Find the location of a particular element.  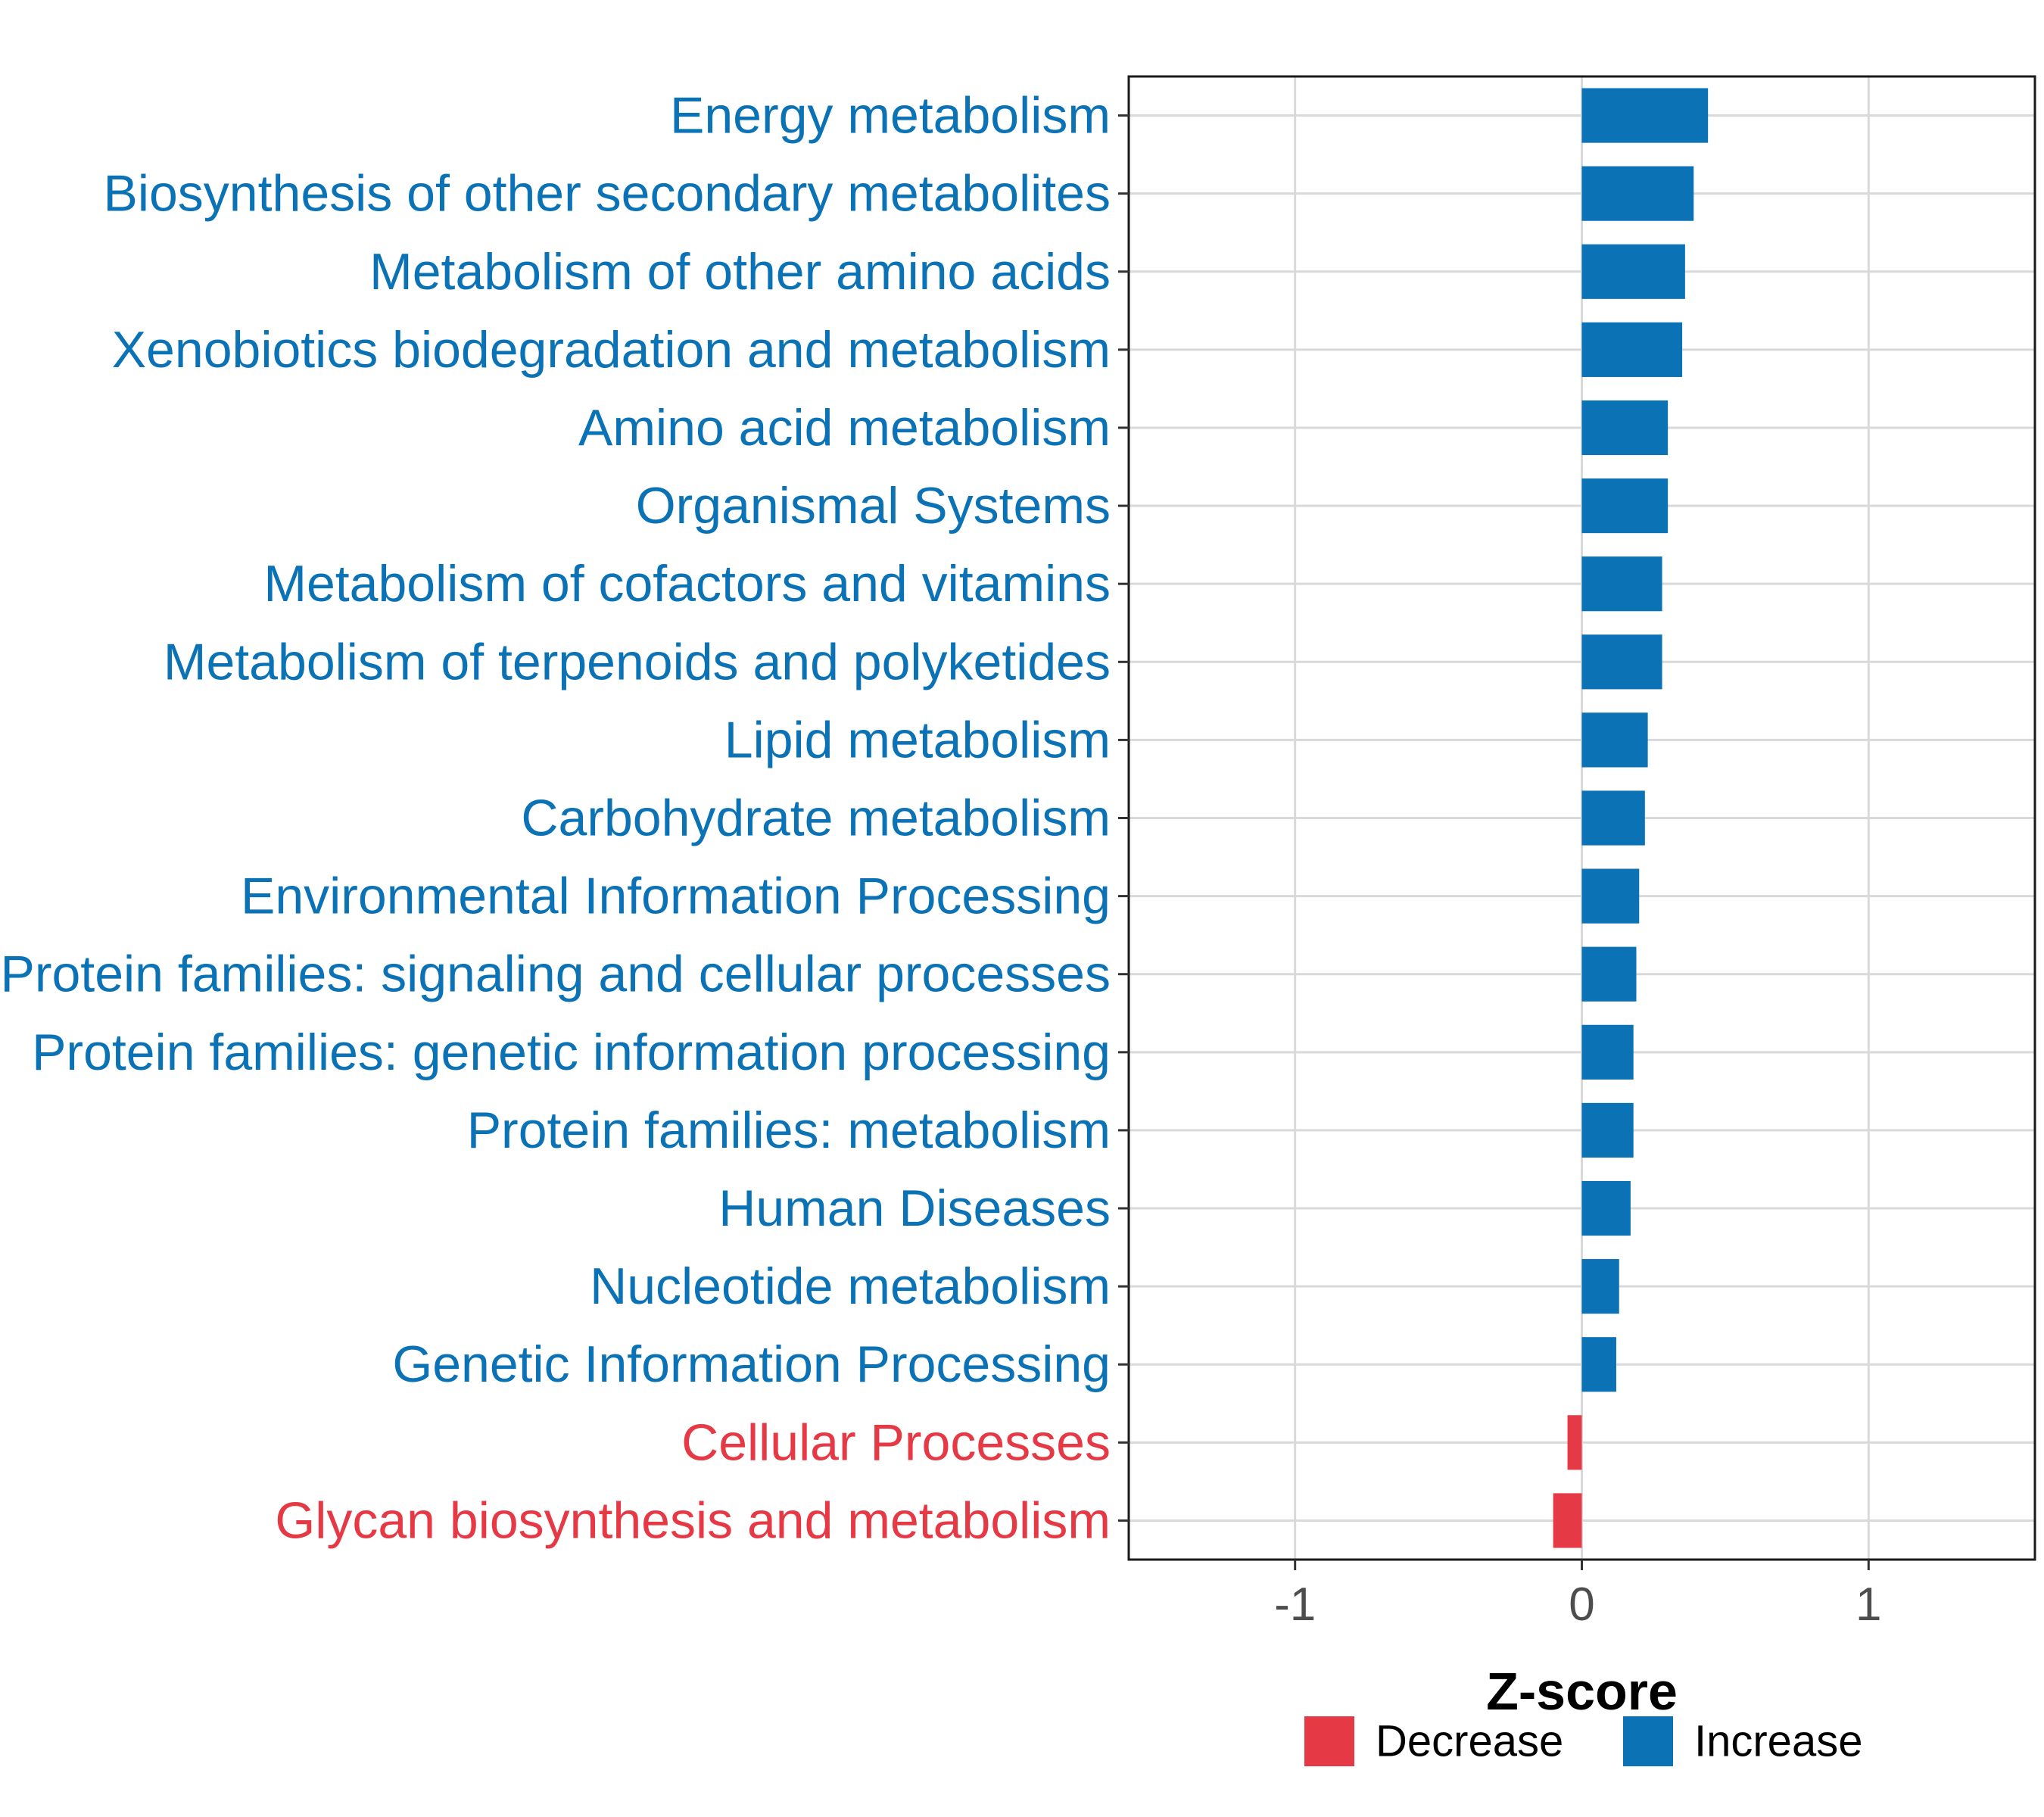

category-label: Carbohydrate metabolism is located at coordinates (816, 818).